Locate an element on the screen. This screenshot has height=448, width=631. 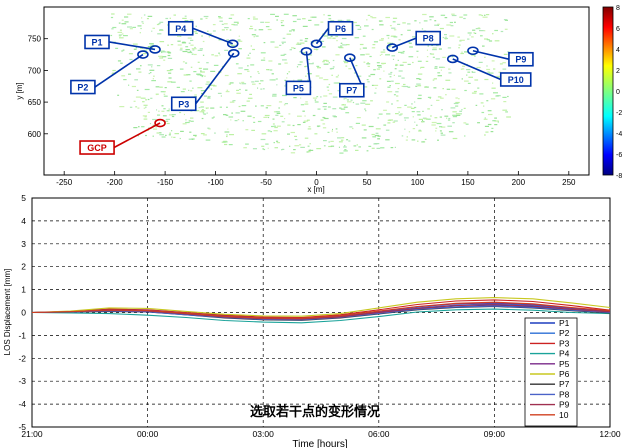
map-x-tick-label: -150 is located at coordinates (165, 182).